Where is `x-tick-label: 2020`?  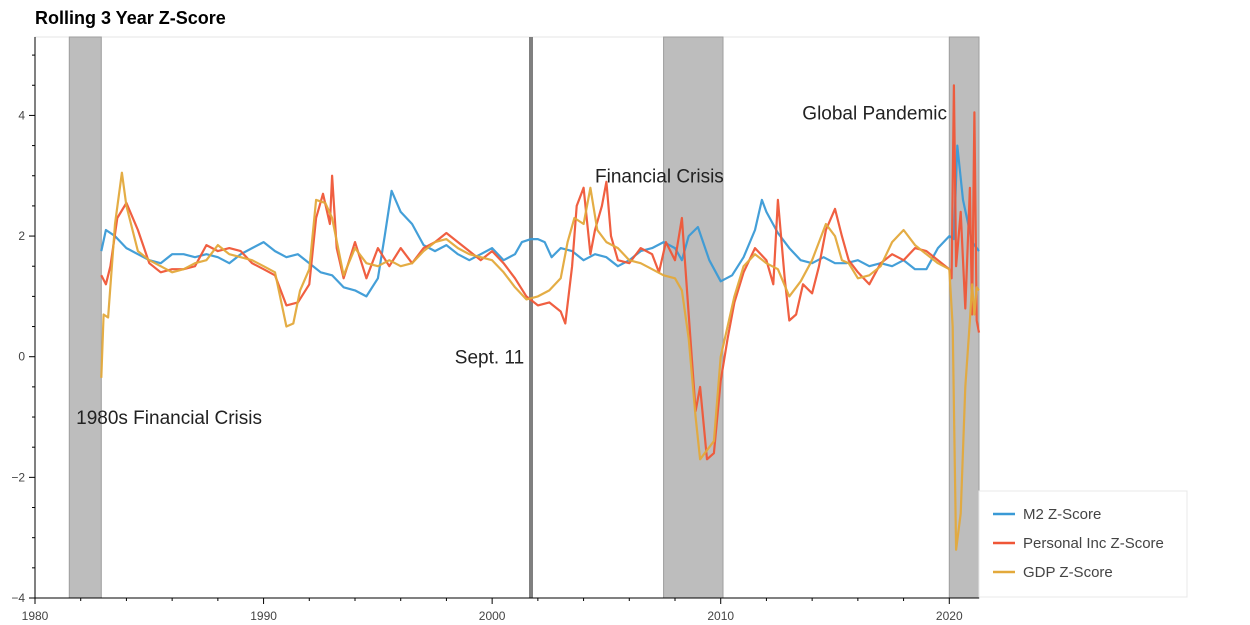 x-tick-label: 2020 is located at coordinates (949, 616).